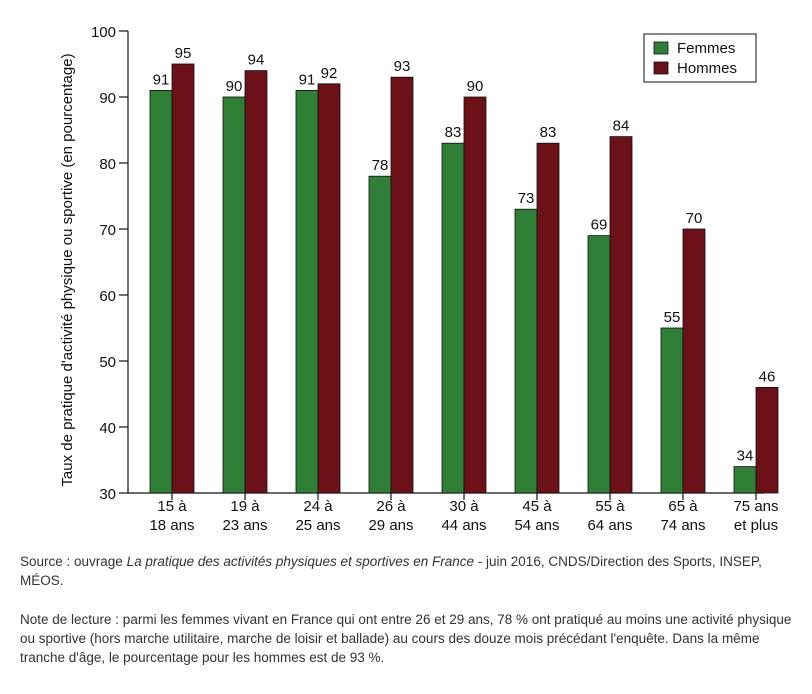 This screenshot has height=694, width=812. I want to click on bar-value-label: 95, so click(183, 53).